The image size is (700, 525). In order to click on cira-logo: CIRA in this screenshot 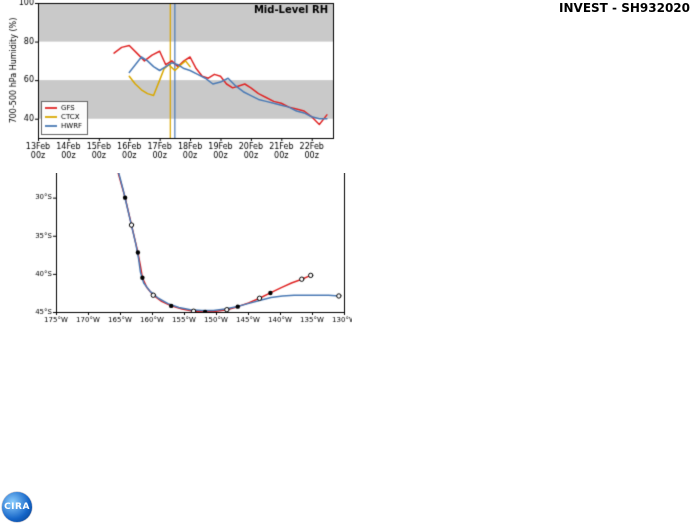, I will do `click(17, 507)`.